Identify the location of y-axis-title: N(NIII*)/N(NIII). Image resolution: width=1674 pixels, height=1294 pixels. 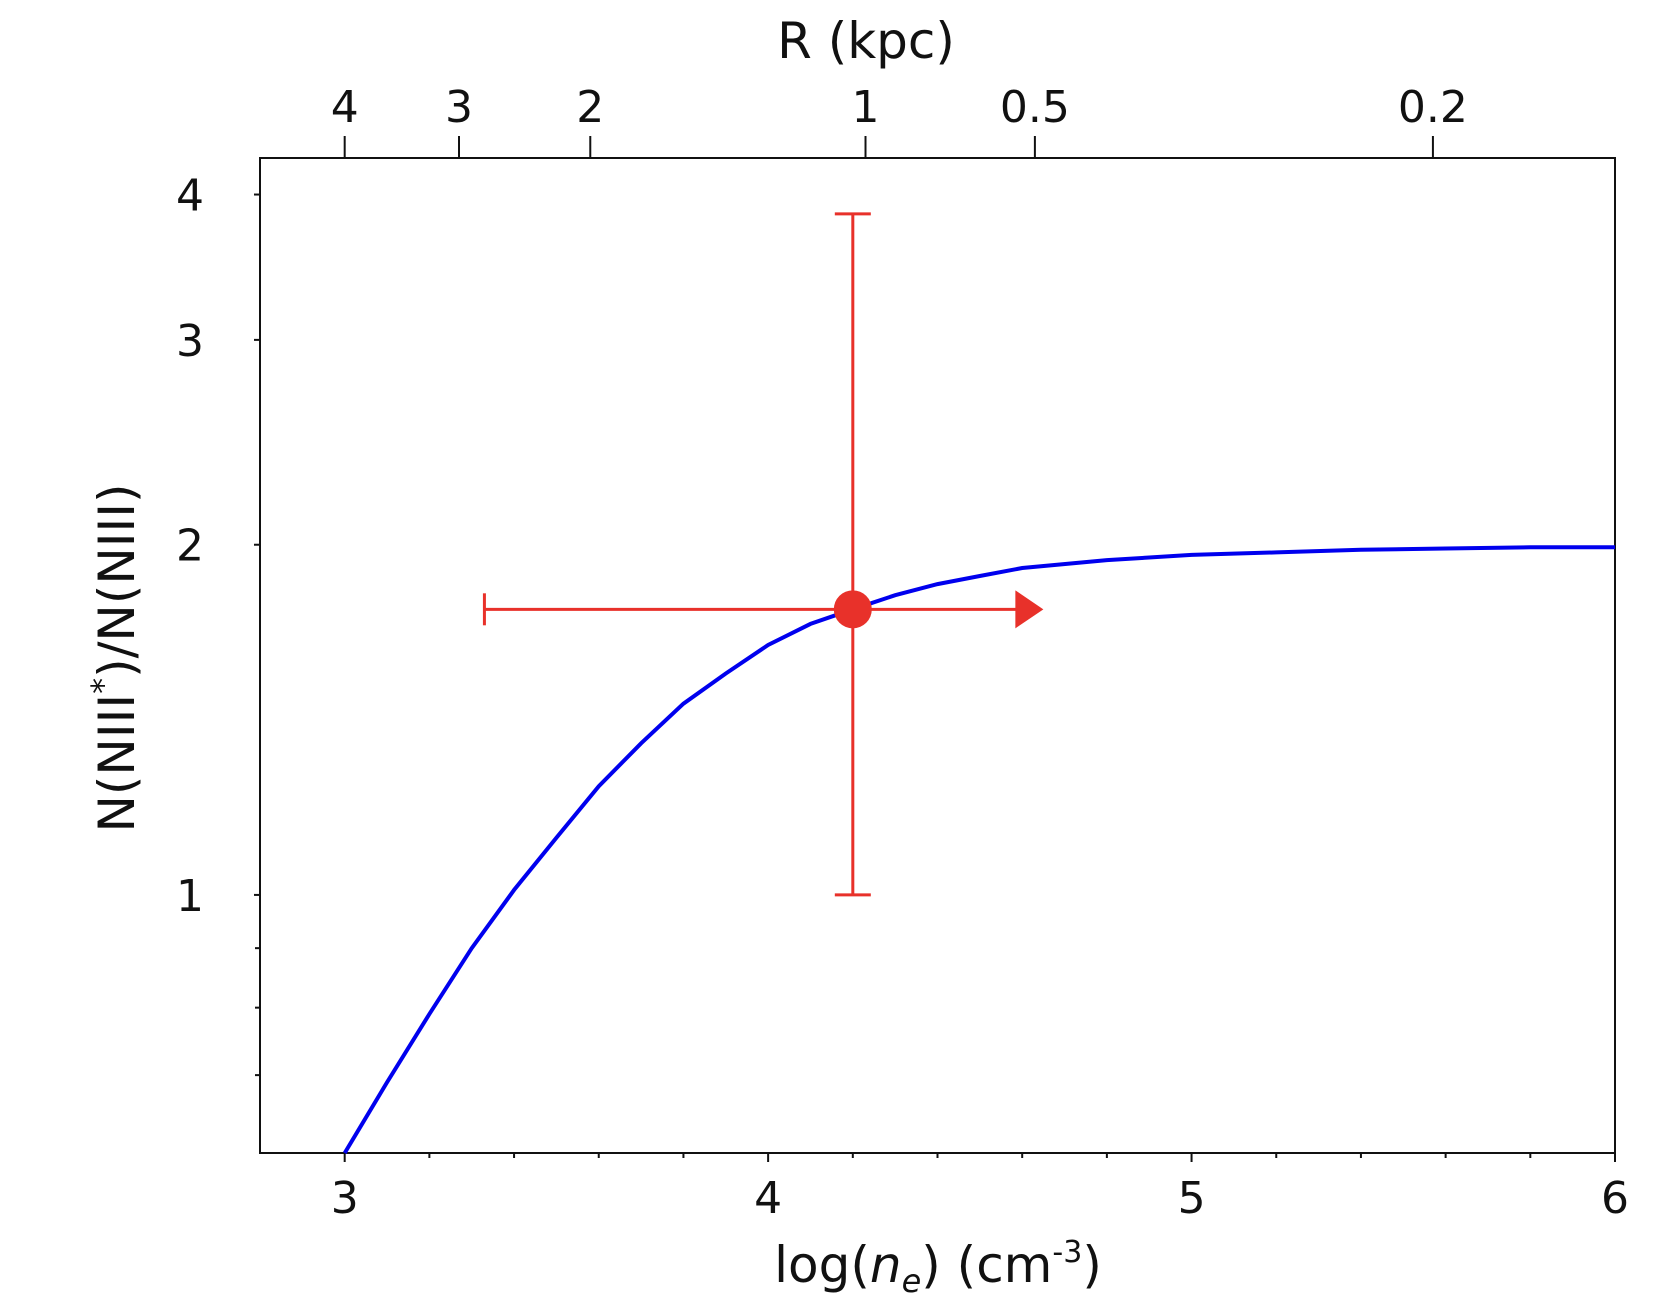
(115, 658).